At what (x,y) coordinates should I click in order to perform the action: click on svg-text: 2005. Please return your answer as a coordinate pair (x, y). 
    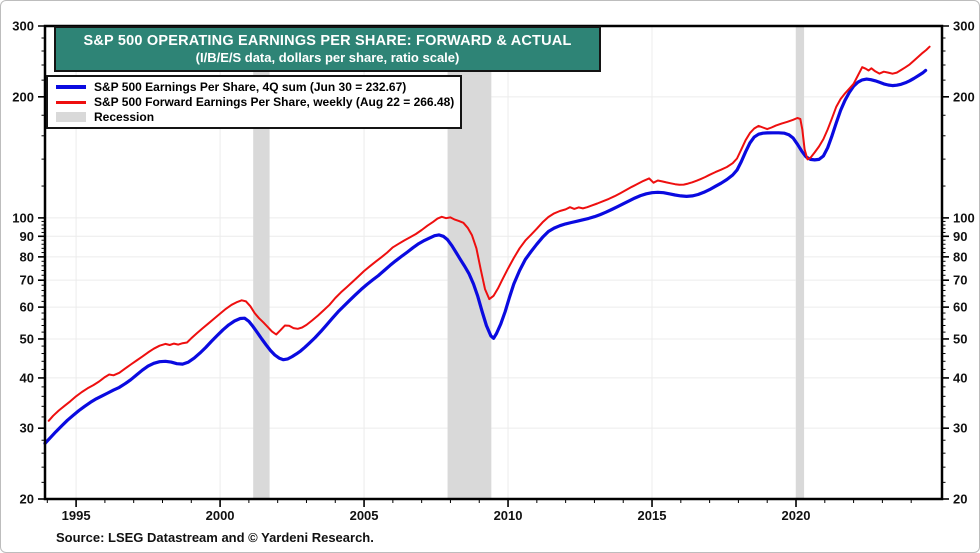
    Looking at the image, I should click on (364, 515).